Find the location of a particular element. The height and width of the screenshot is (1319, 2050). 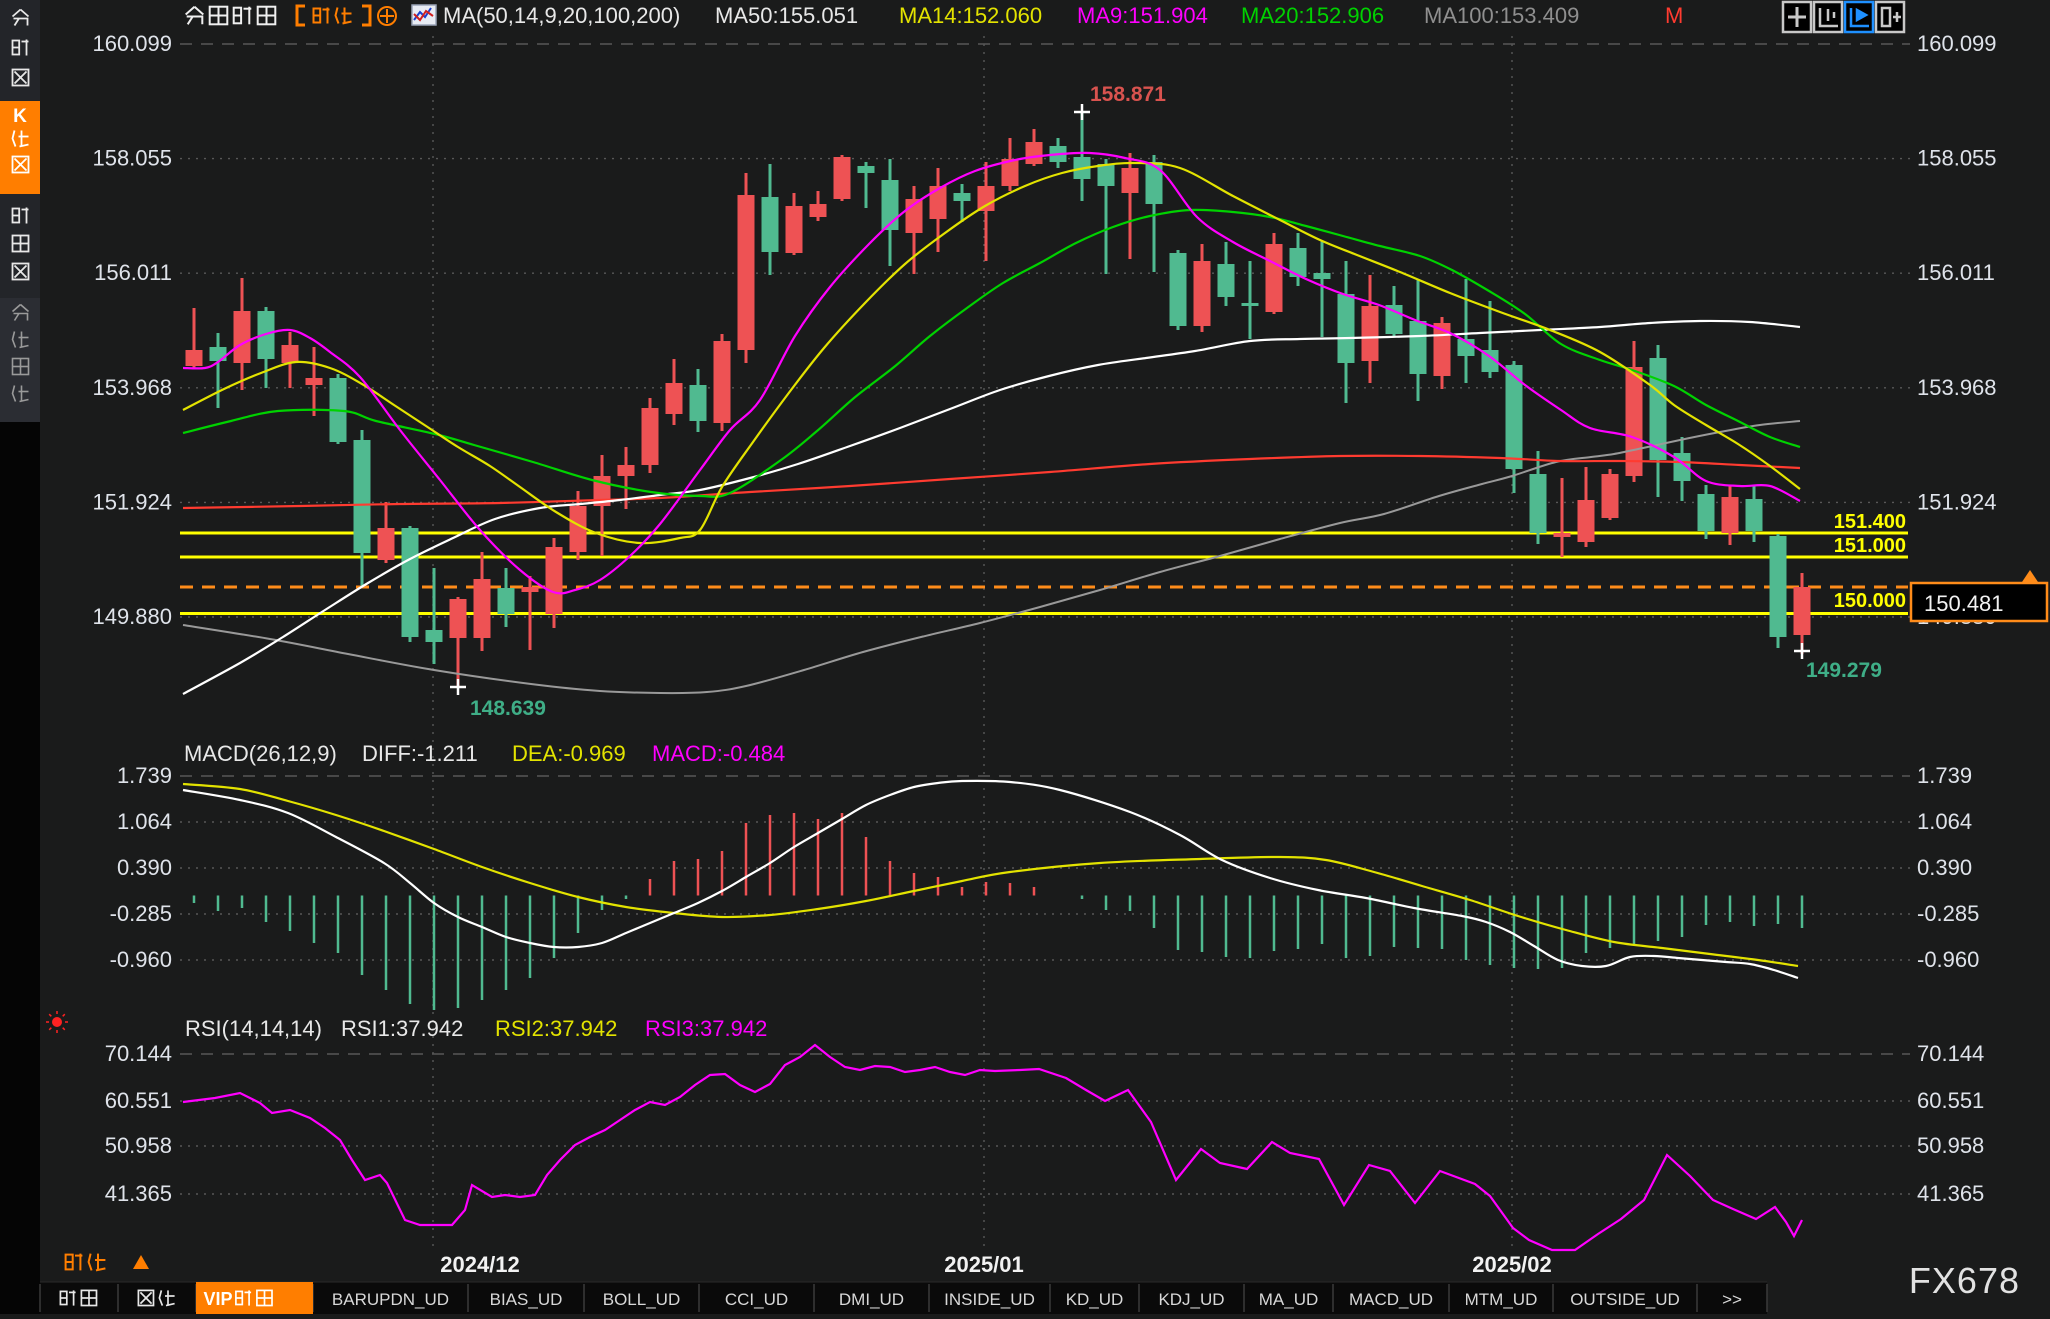

svg-text: DMI_UD is located at coordinates (871, 1299).